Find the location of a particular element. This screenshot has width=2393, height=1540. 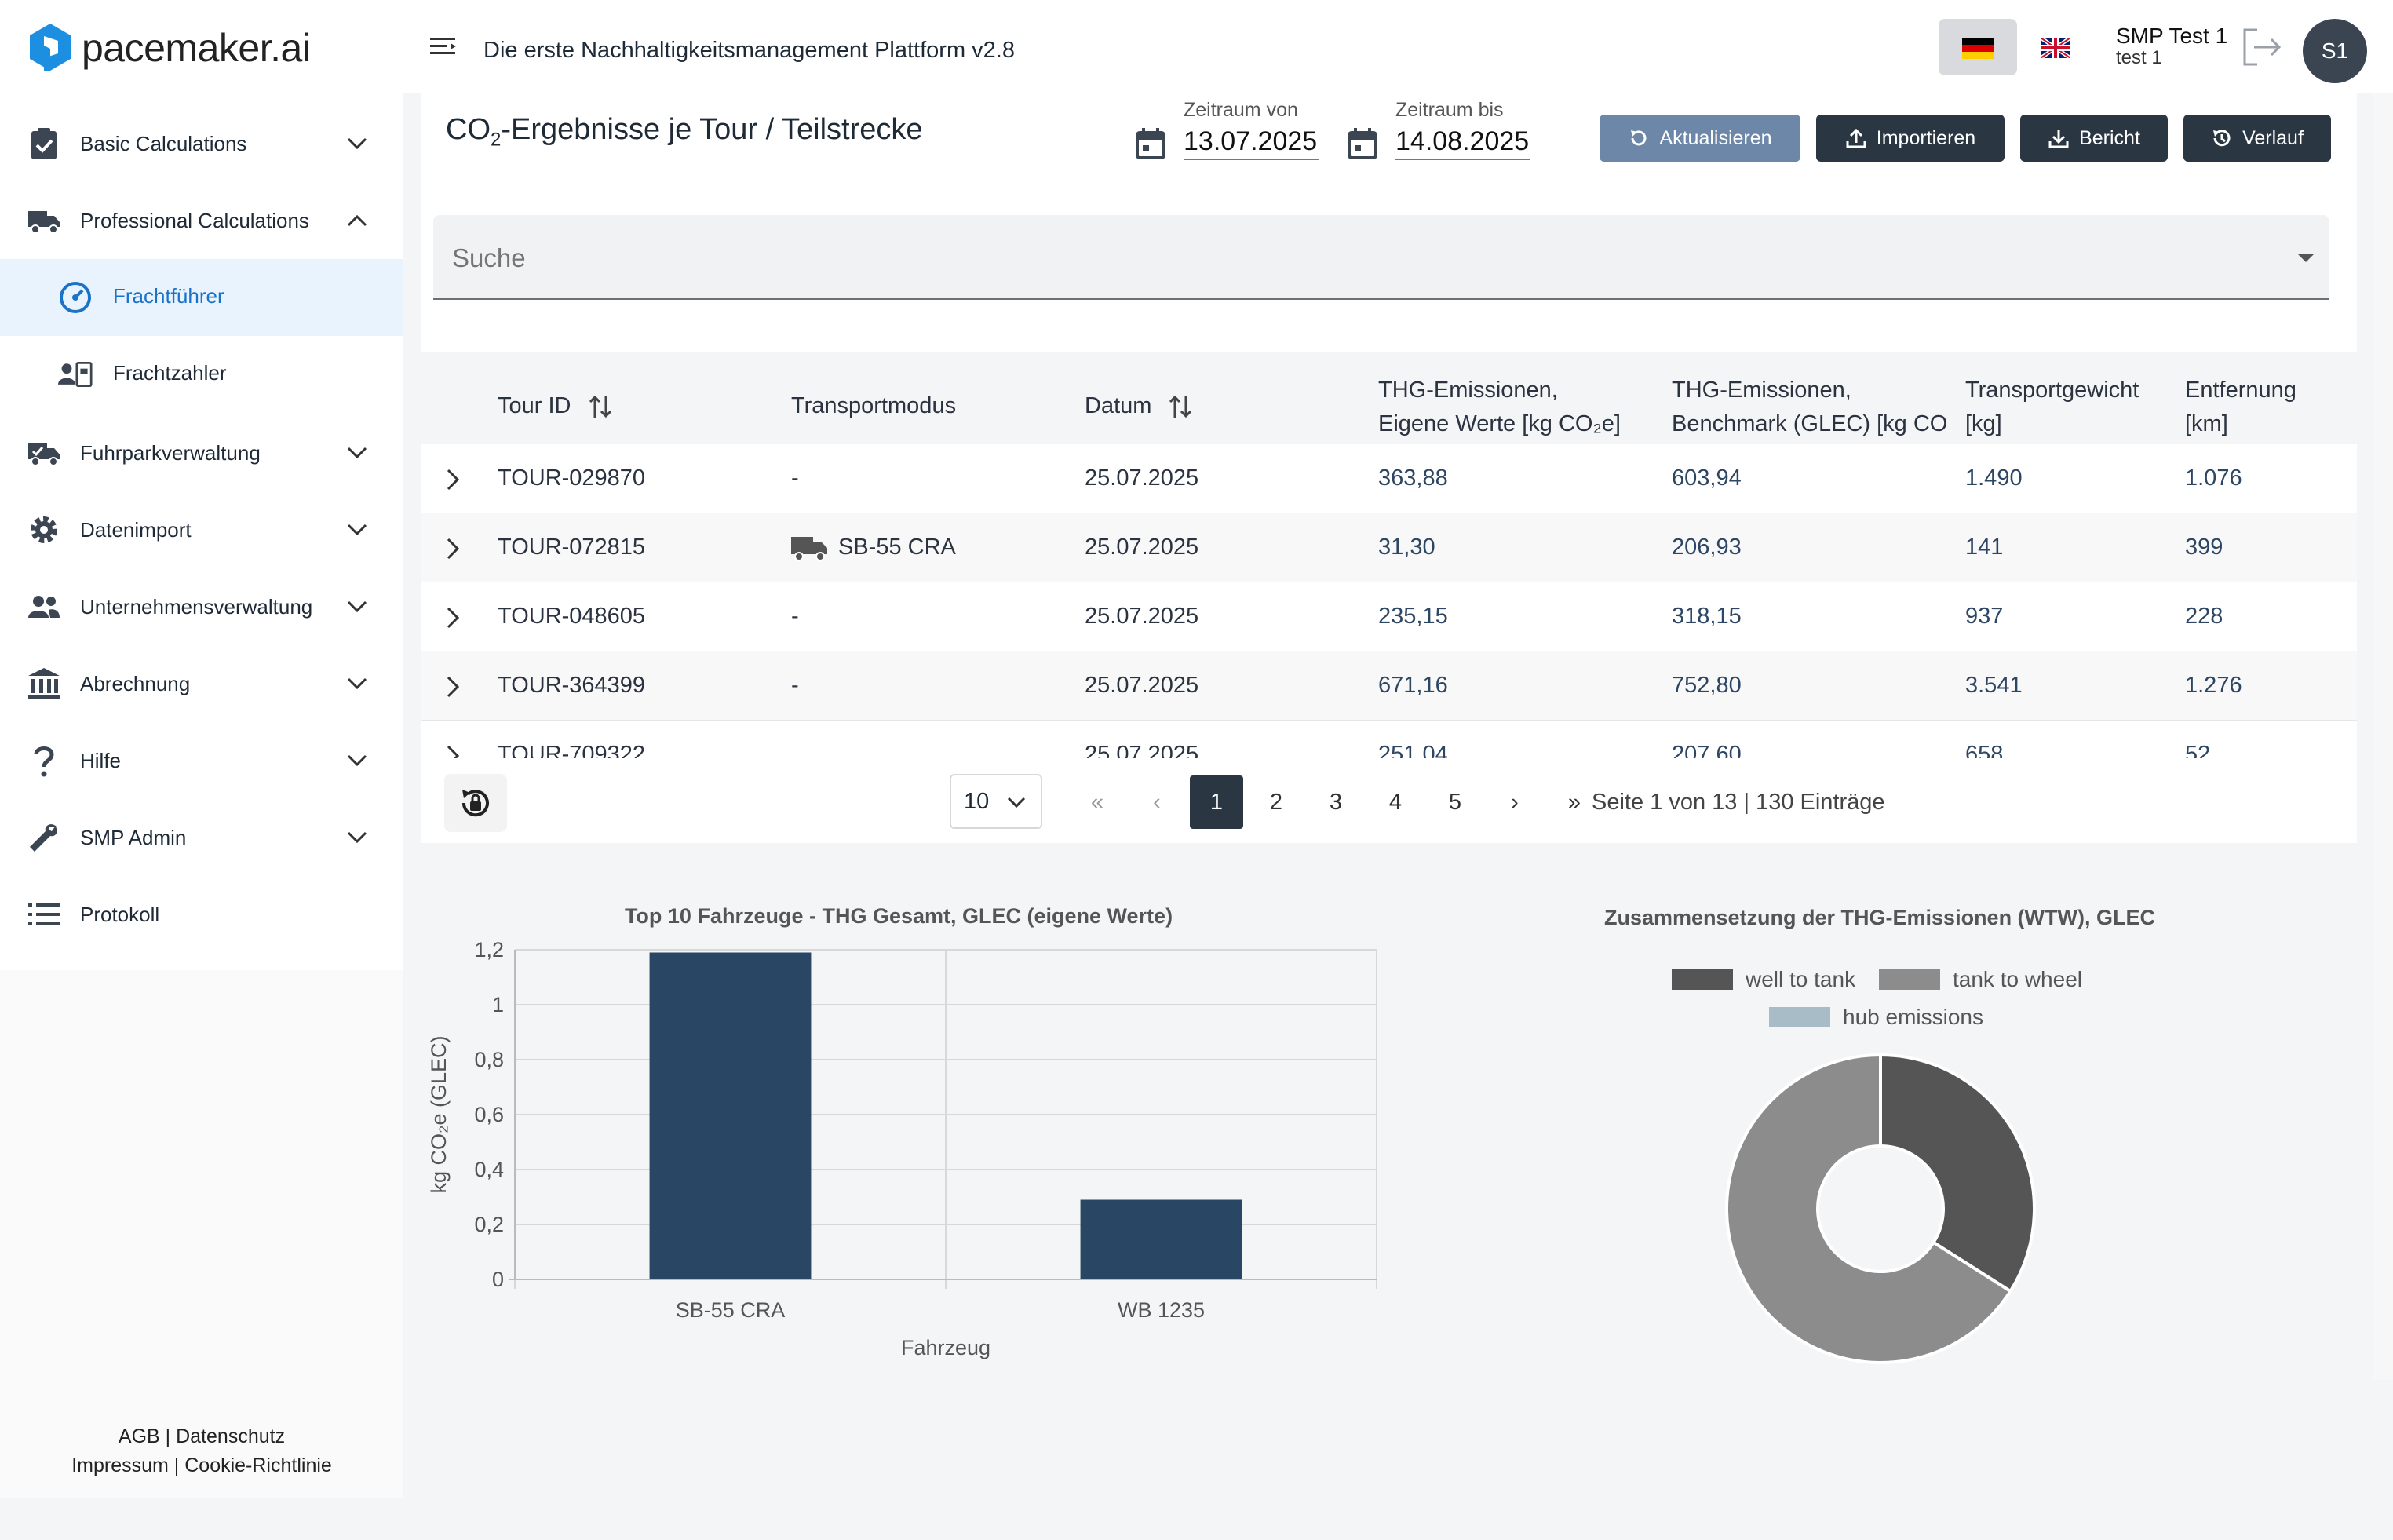

gear-icon is located at coordinates (44, 529).